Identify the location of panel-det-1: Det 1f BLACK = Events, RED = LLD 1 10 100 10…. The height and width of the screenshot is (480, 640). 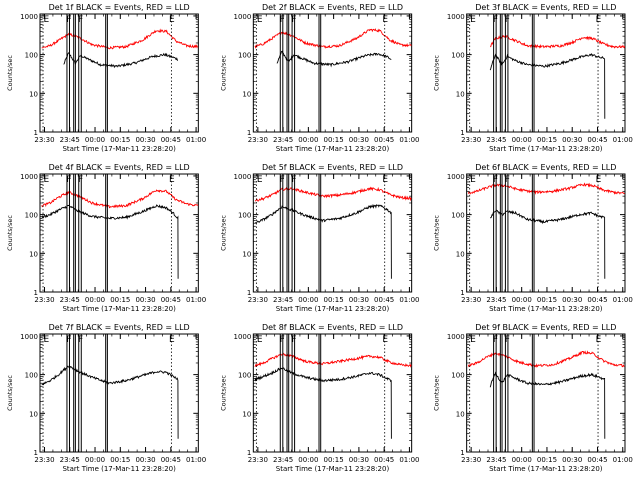
(106, 78).